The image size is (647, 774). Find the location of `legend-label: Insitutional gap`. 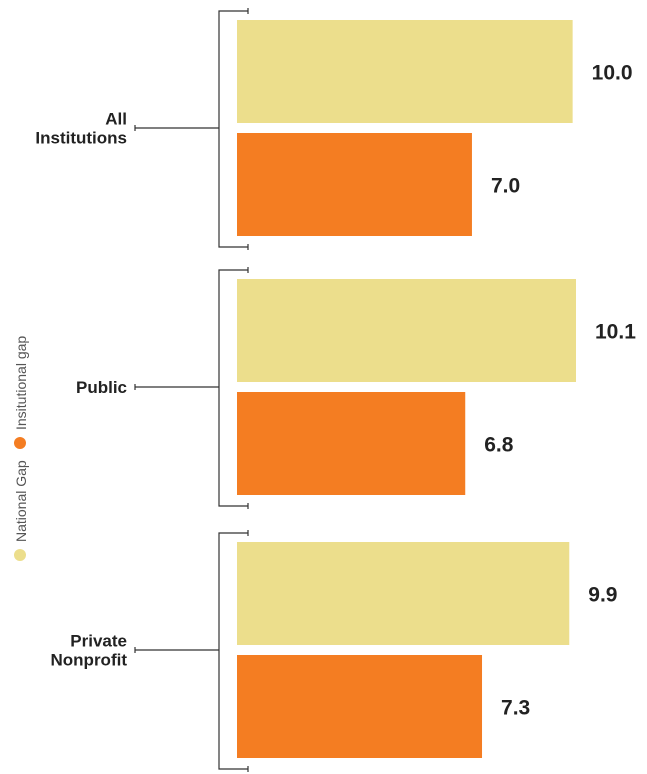

legend-label: Insitutional gap is located at coordinates (21, 383).